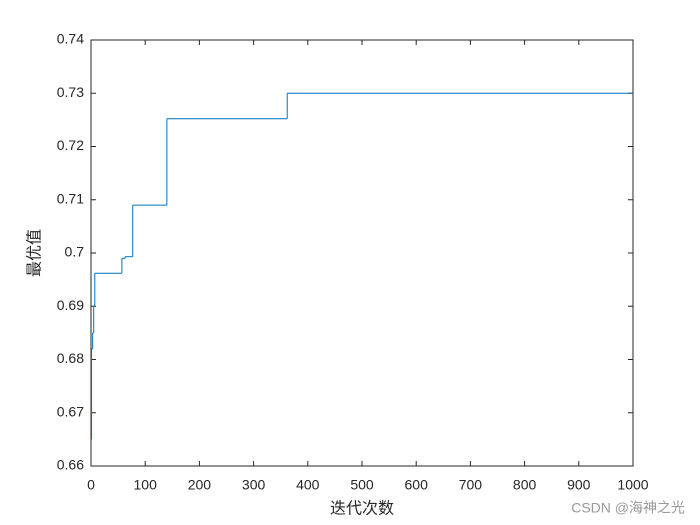 This screenshot has height=525, width=700. Describe the element at coordinates (632, 485) in the screenshot. I see `x-tick-label: 1000` at that location.